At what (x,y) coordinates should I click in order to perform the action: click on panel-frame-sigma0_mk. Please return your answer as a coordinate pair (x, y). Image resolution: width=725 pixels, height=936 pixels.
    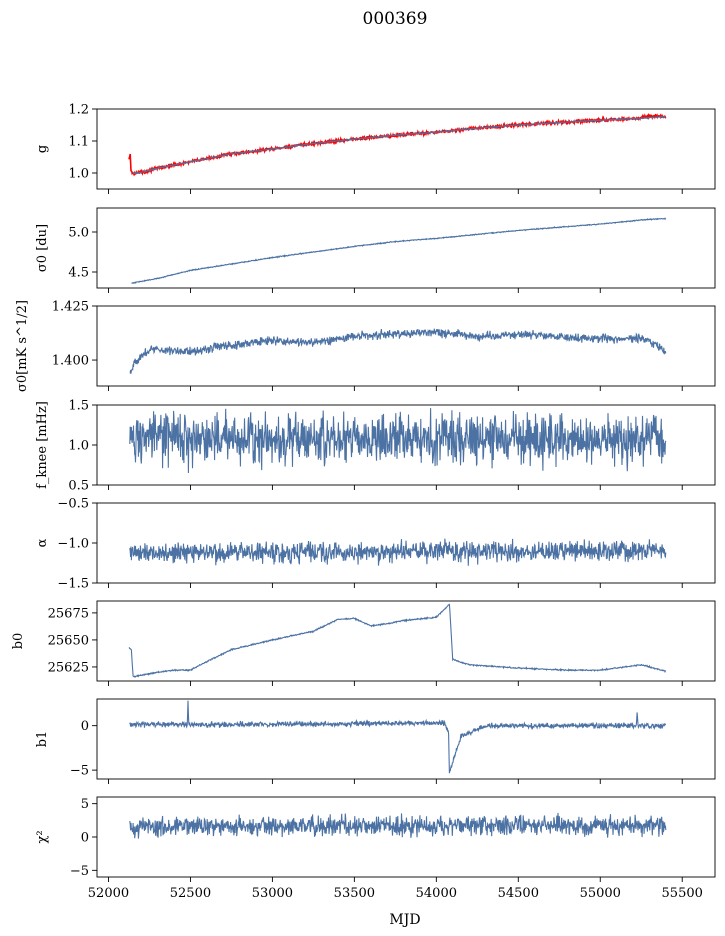
    Looking at the image, I should click on (406, 346).